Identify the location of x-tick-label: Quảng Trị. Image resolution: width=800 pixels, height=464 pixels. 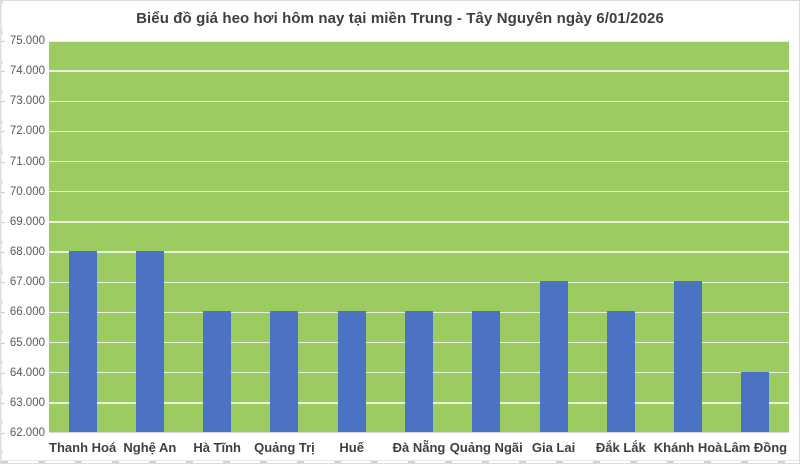
(284, 447).